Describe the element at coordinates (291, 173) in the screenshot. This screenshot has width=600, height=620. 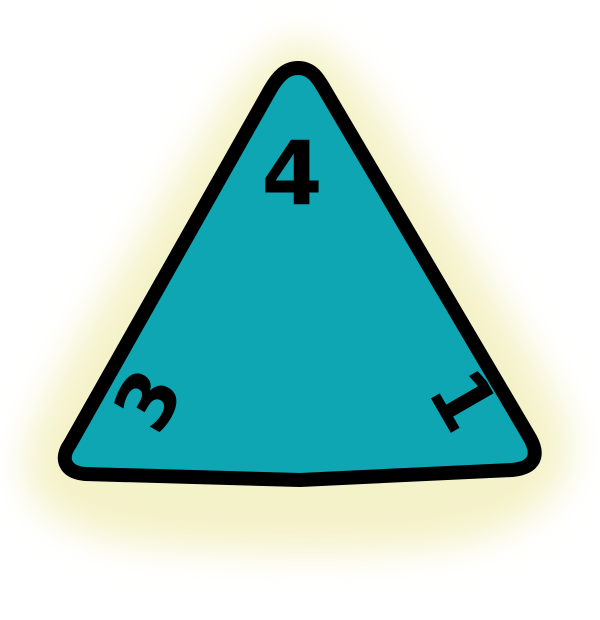
I see `face-number-top: 4` at that location.